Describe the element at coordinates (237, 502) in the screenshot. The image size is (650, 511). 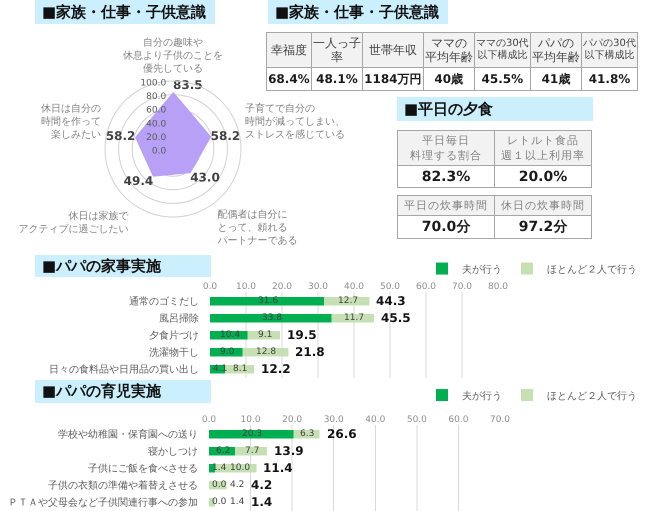
I see `total-label: 1.4` at that location.